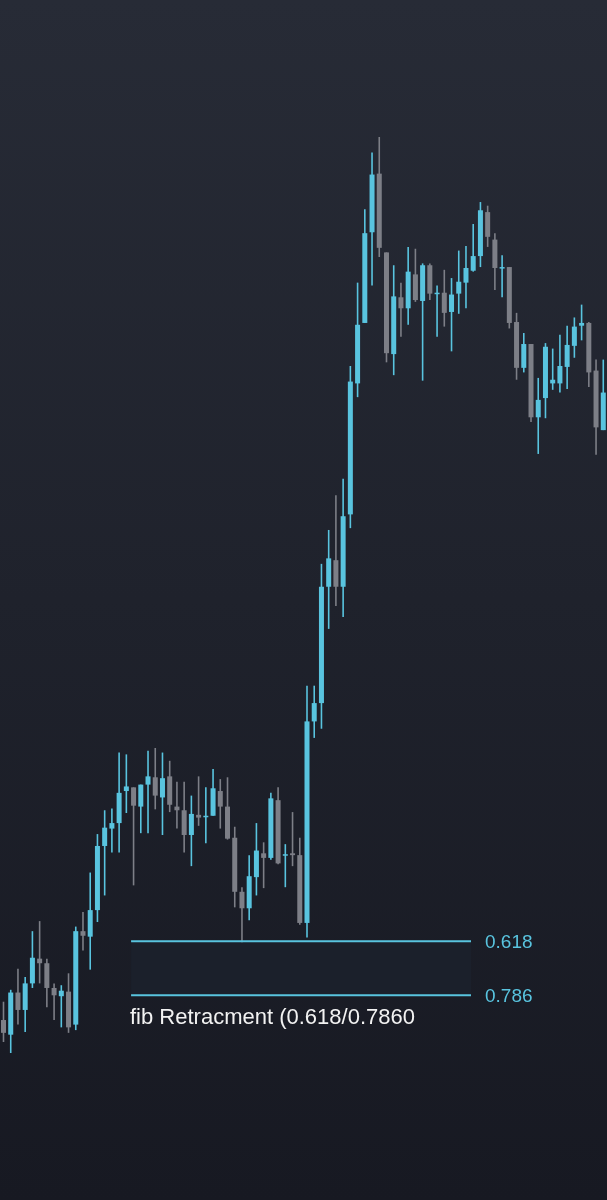 The image size is (607, 1200). Describe the element at coordinates (509, 996) in the screenshot. I see `annotation: 0.786` at that location.